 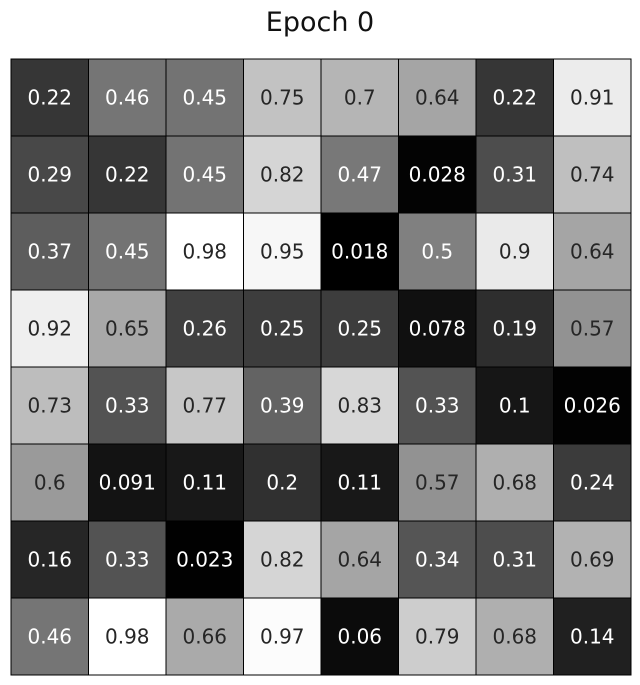 I want to click on heatmap-value-label-r2-c5: 0.5, so click(x=437, y=252).